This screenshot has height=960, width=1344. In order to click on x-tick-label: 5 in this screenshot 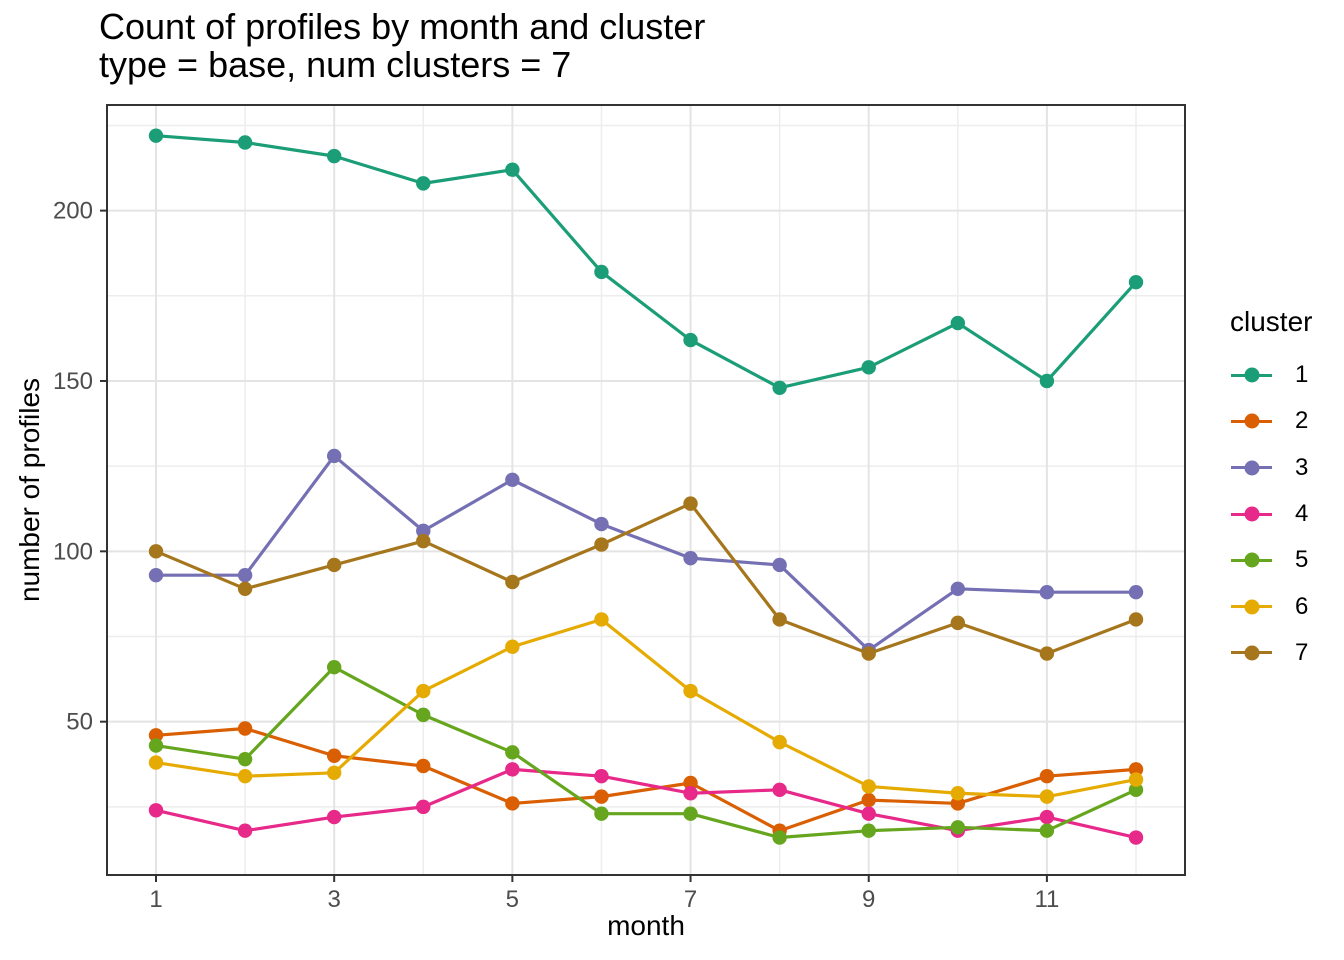, I will do `click(512, 899)`.